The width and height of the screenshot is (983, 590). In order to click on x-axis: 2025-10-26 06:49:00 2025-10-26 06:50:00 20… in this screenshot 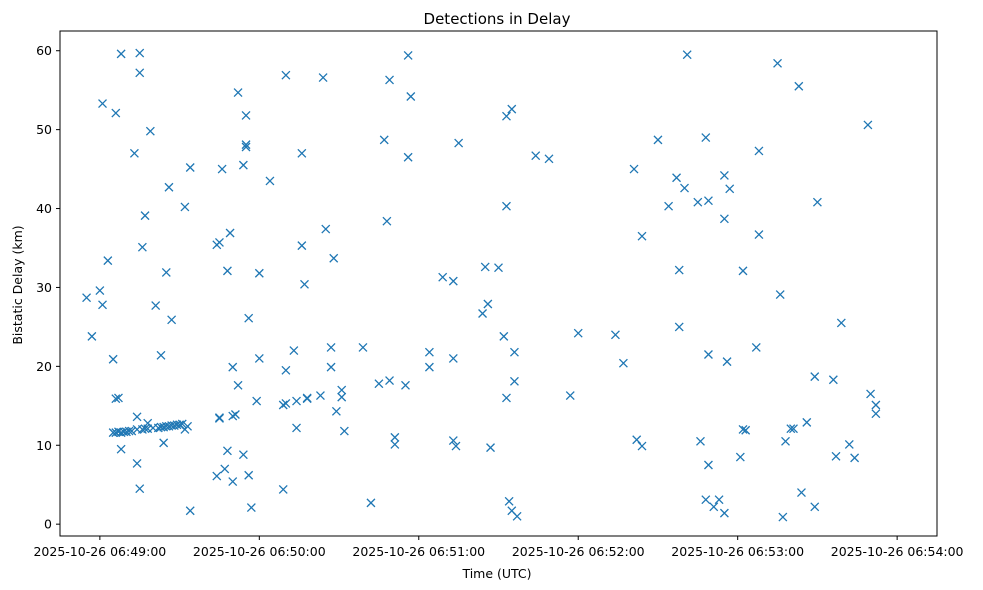, I will do `click(498, 547)`.